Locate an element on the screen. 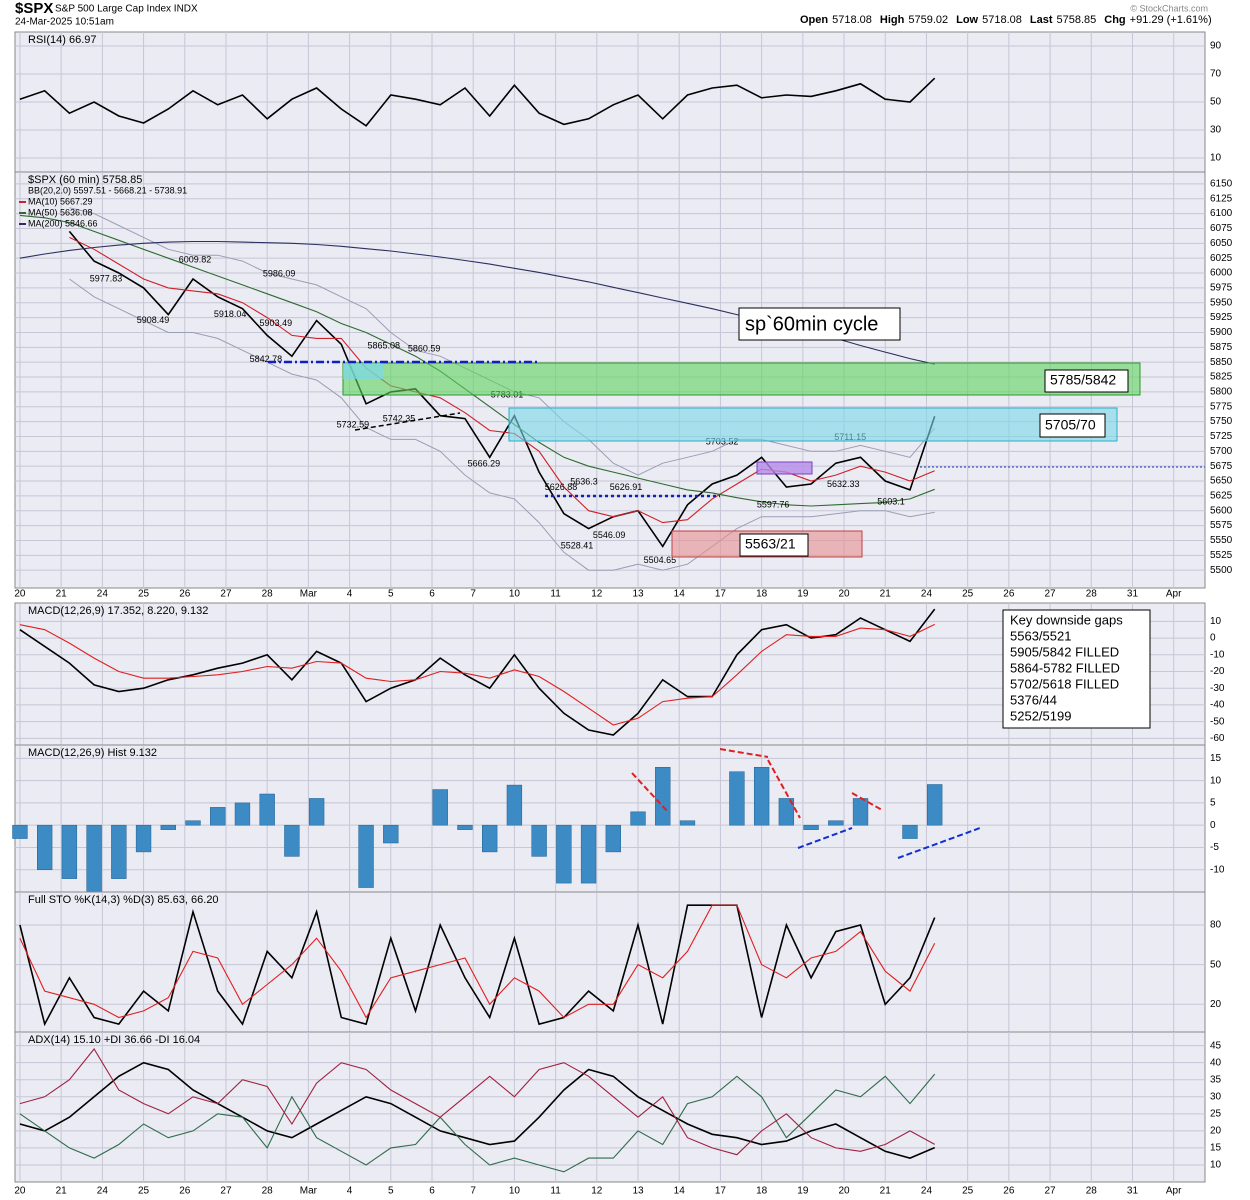 The image size is (1250, 1200). x-tick-label: 12 is located at coordinates (597, 1191).